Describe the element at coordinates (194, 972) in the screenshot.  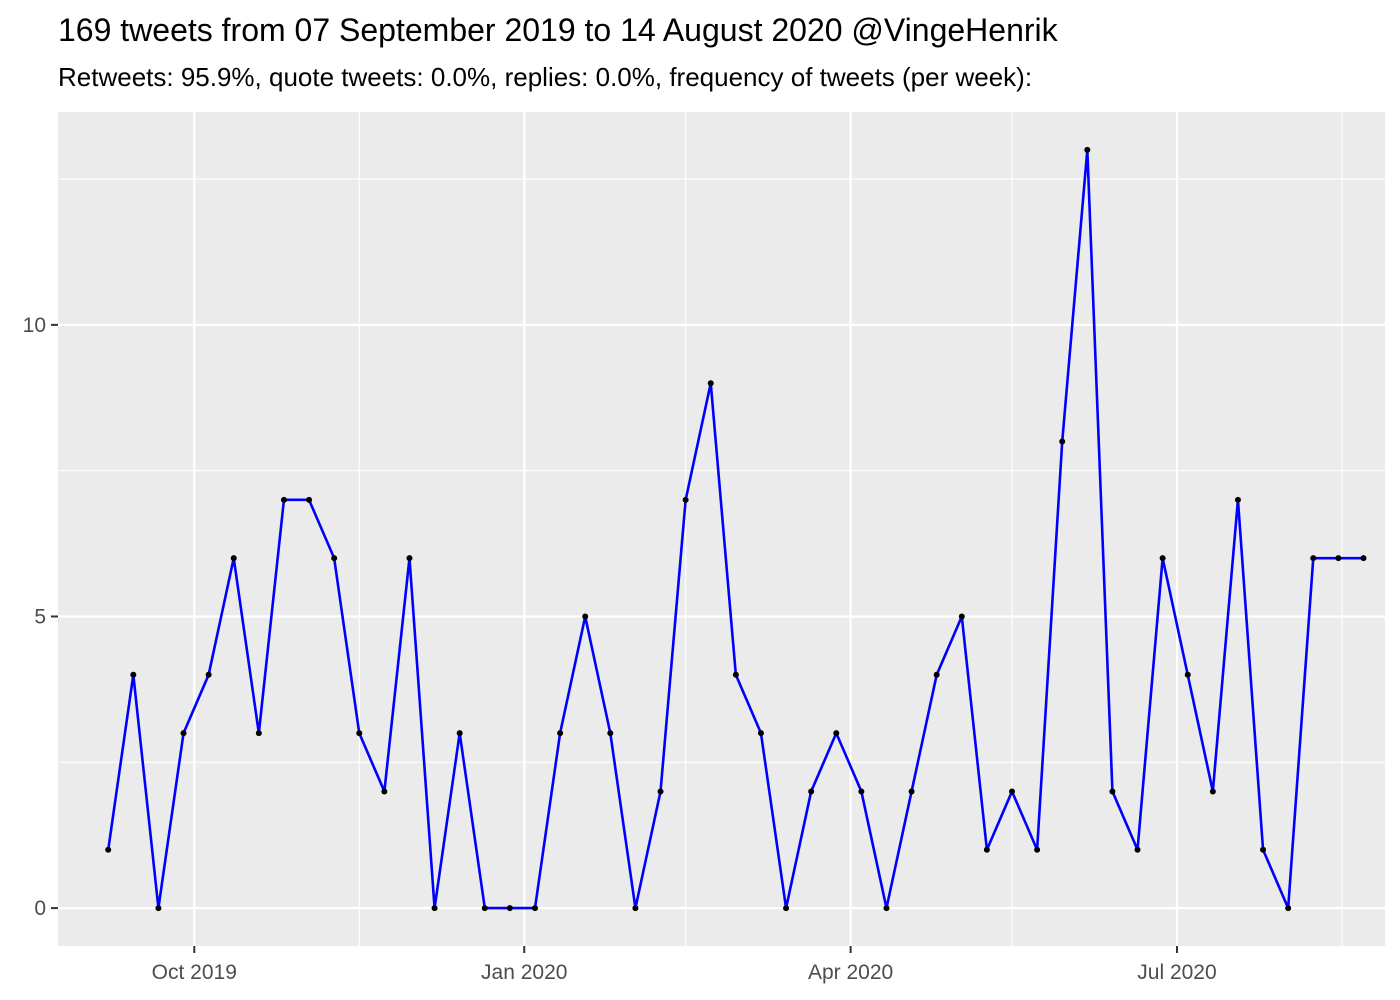
I see `x-tick-label: Oct 2019` at that location.